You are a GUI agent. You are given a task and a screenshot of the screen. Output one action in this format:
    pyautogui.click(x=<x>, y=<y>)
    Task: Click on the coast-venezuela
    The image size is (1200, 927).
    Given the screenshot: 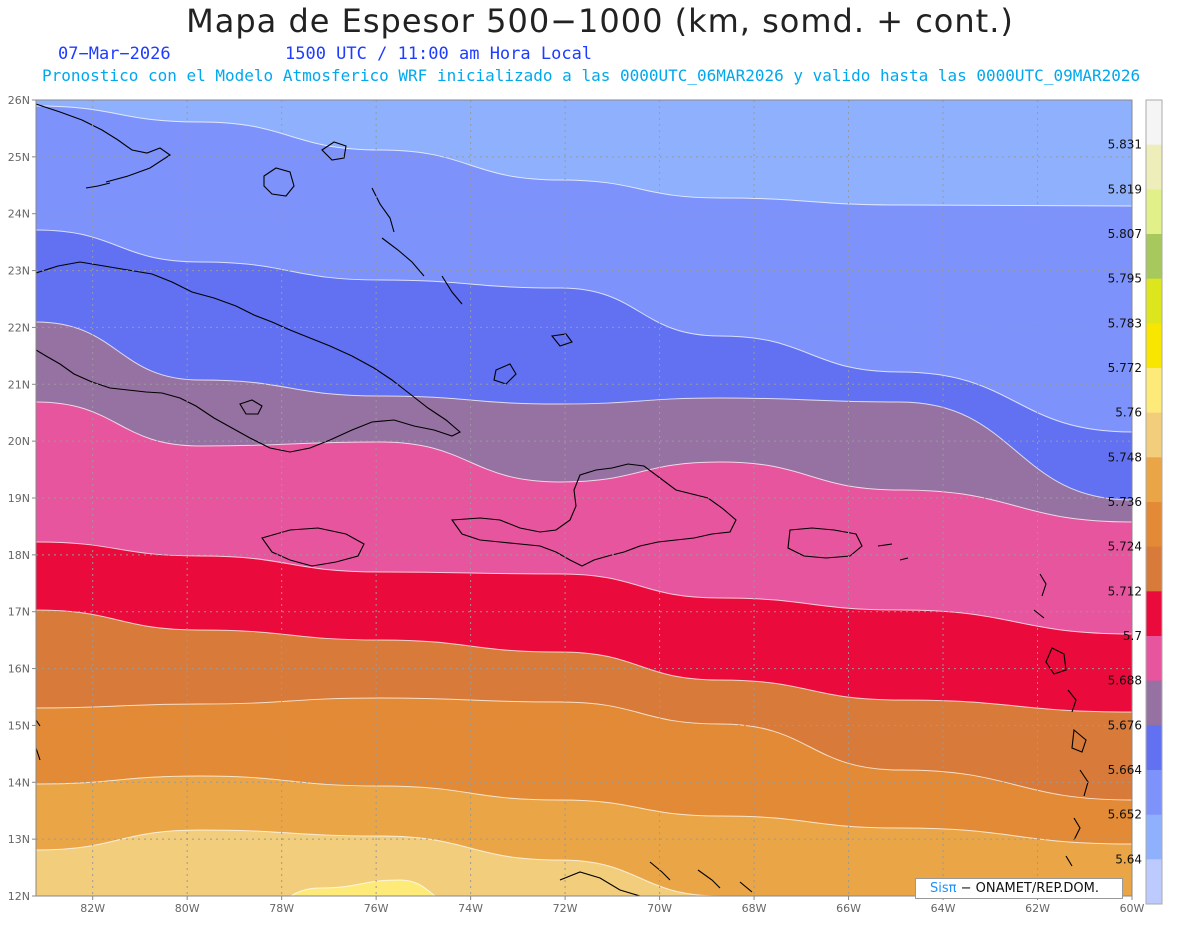 What is the action you would take?
    pyautogui.click(x=656, y=878)
    